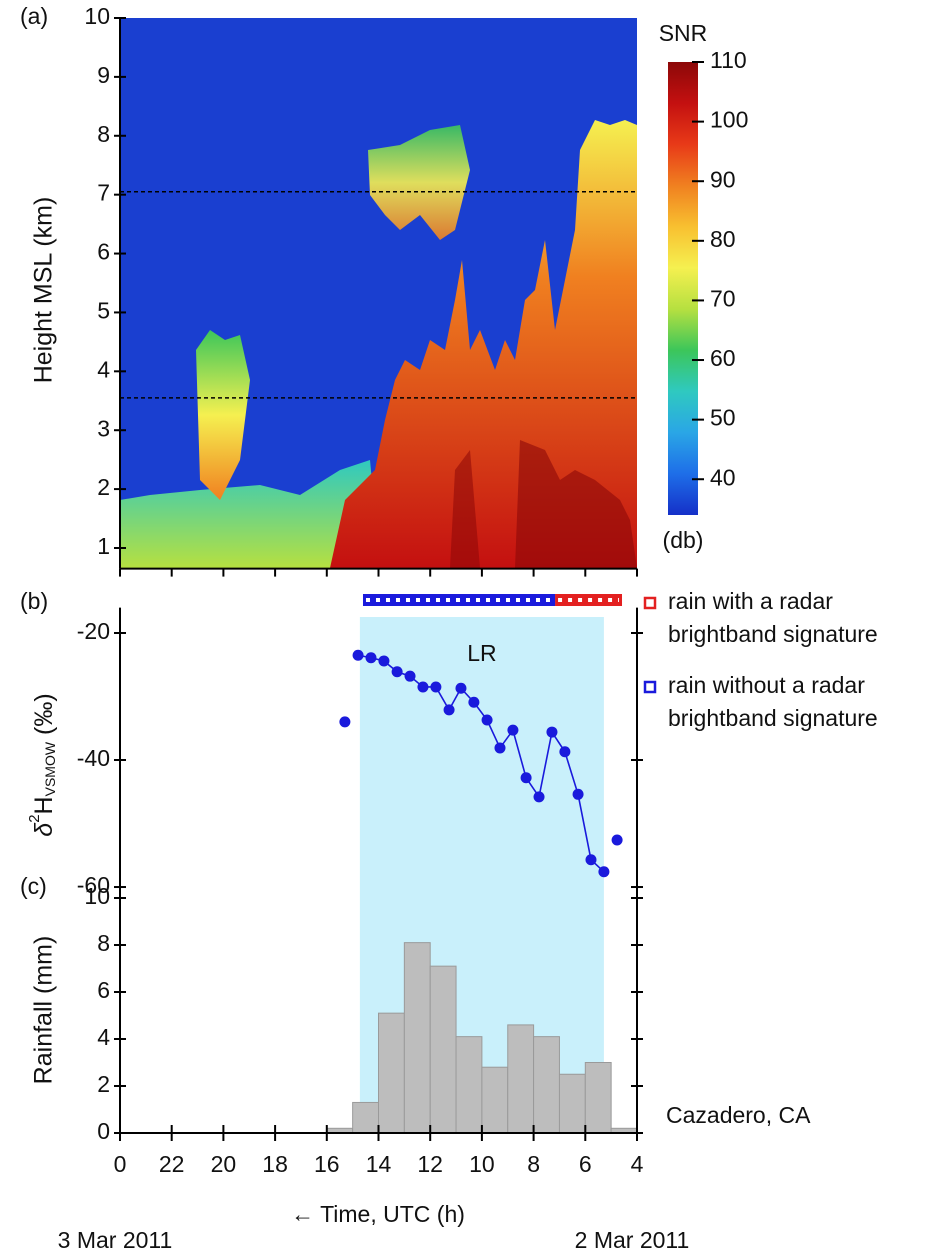  I want to click on y-tick-label: 9, so click(103, 75).